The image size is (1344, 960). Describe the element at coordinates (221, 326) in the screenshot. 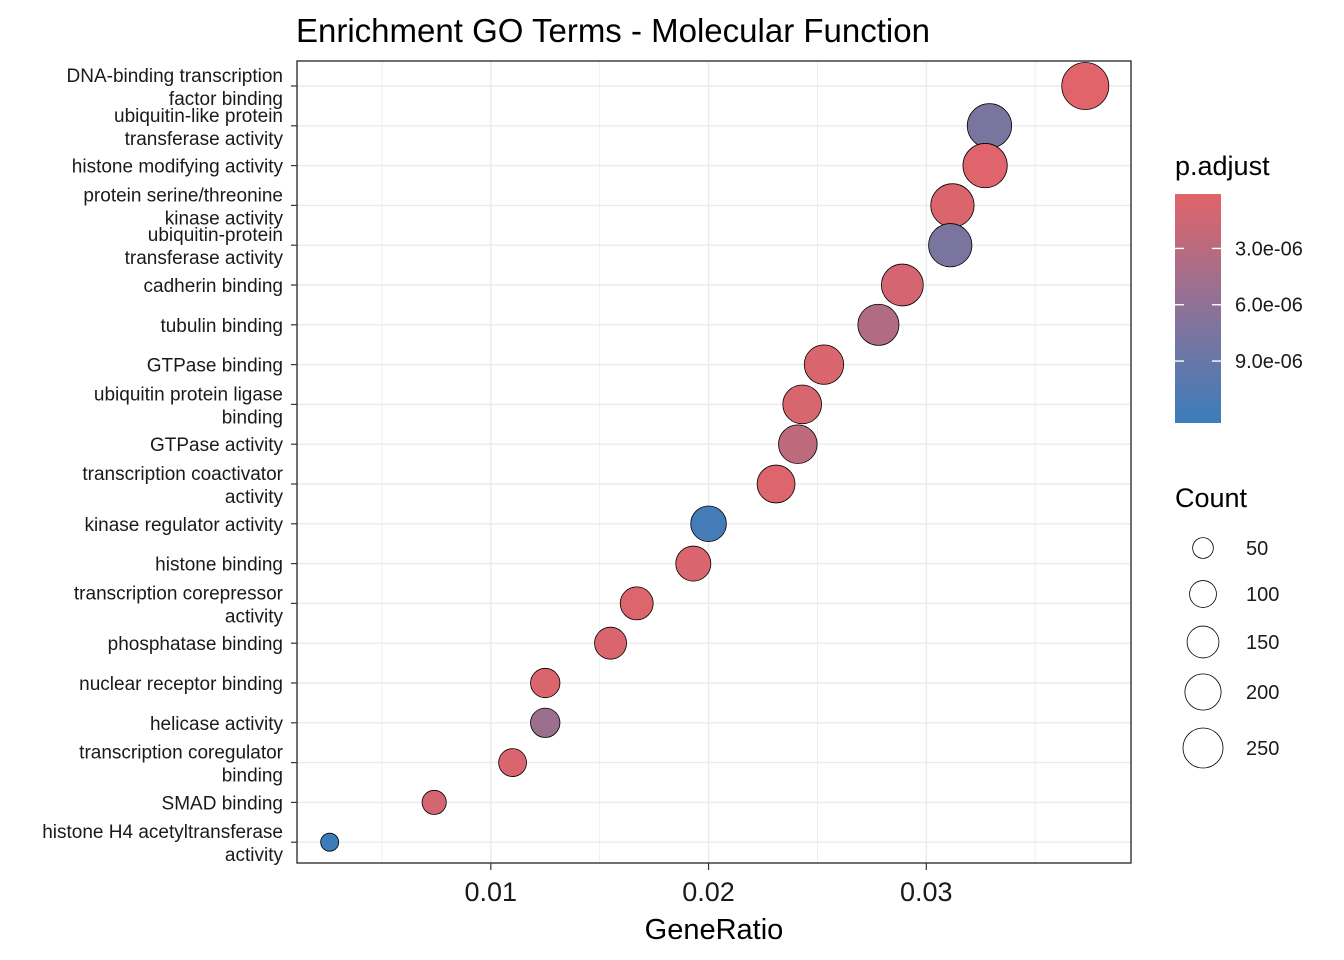

I see `y-tick-label: tubulin binding` at that location.